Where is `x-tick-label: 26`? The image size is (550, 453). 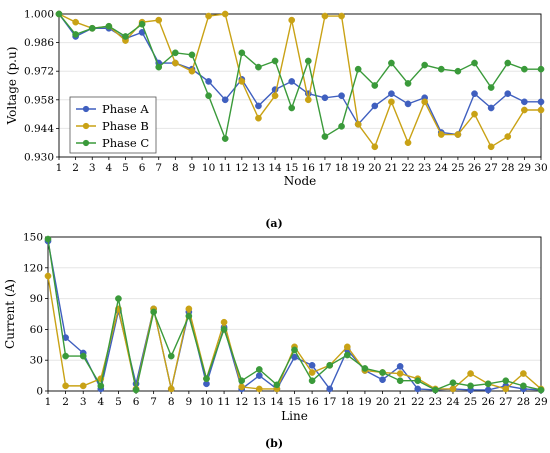 x-tick-label: 26 is located at coordinates (475, 168).